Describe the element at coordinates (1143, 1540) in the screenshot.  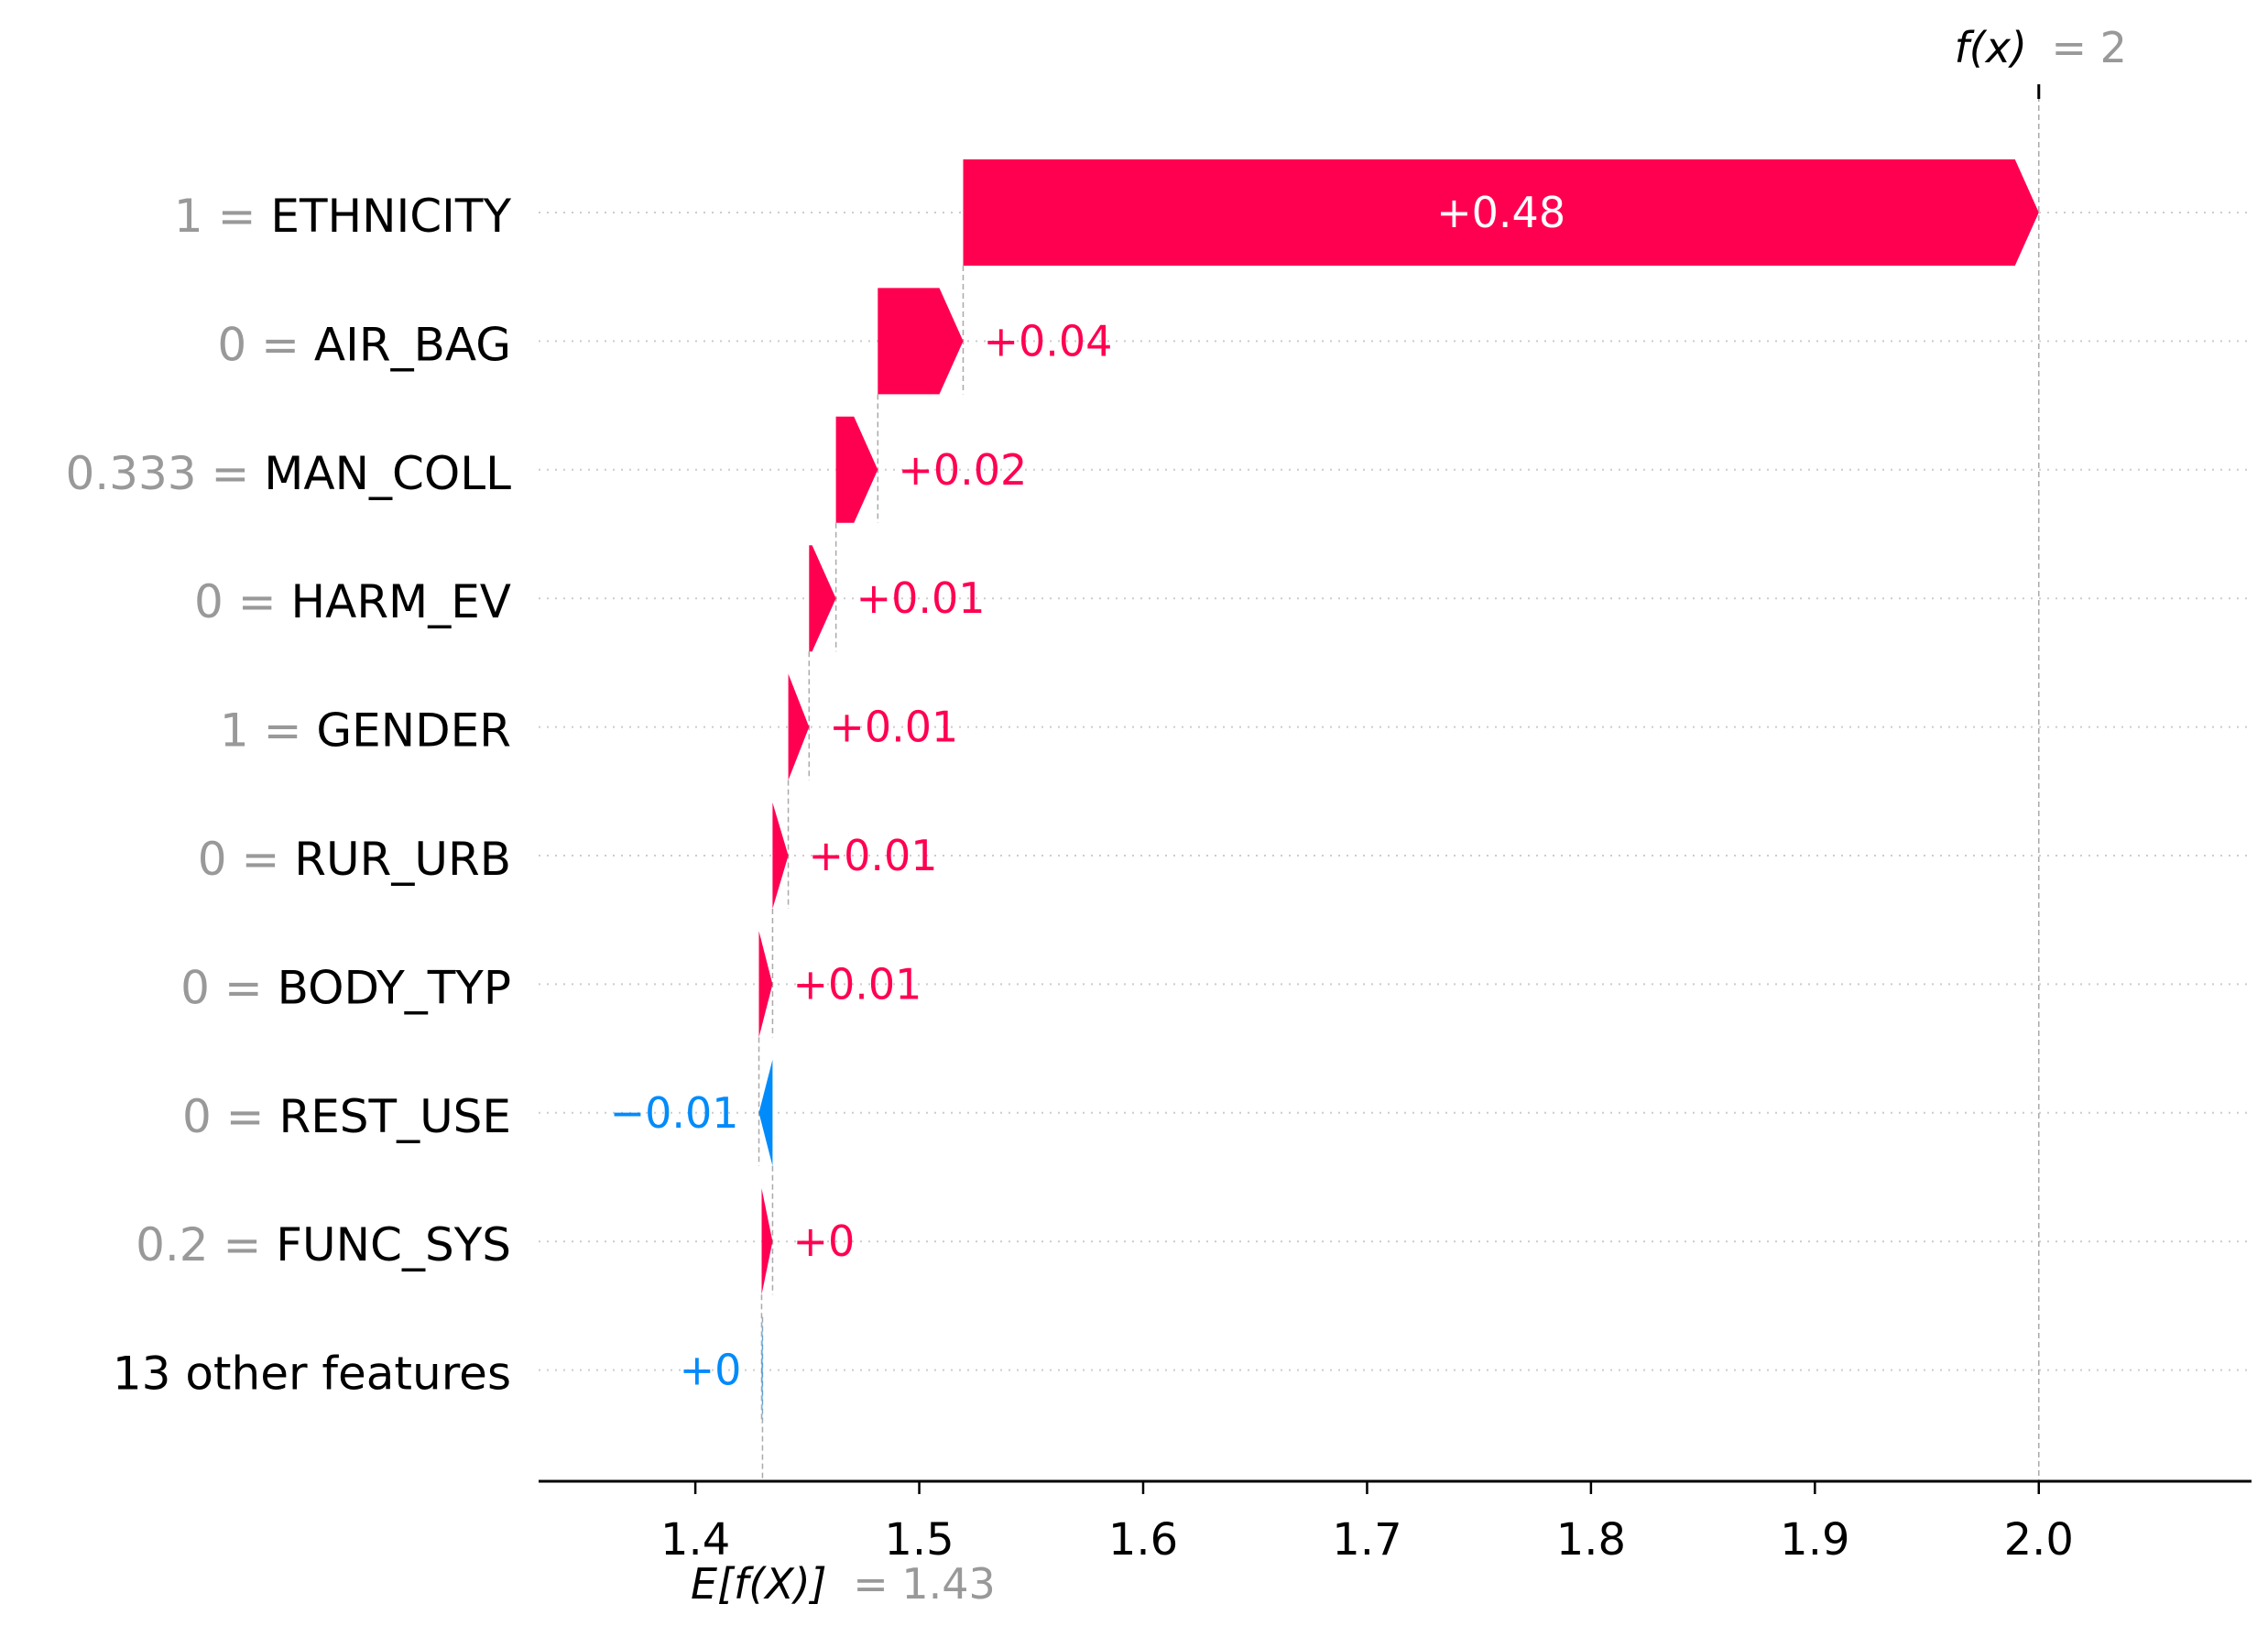
I see `x-tick-label: 1.6` at that location.